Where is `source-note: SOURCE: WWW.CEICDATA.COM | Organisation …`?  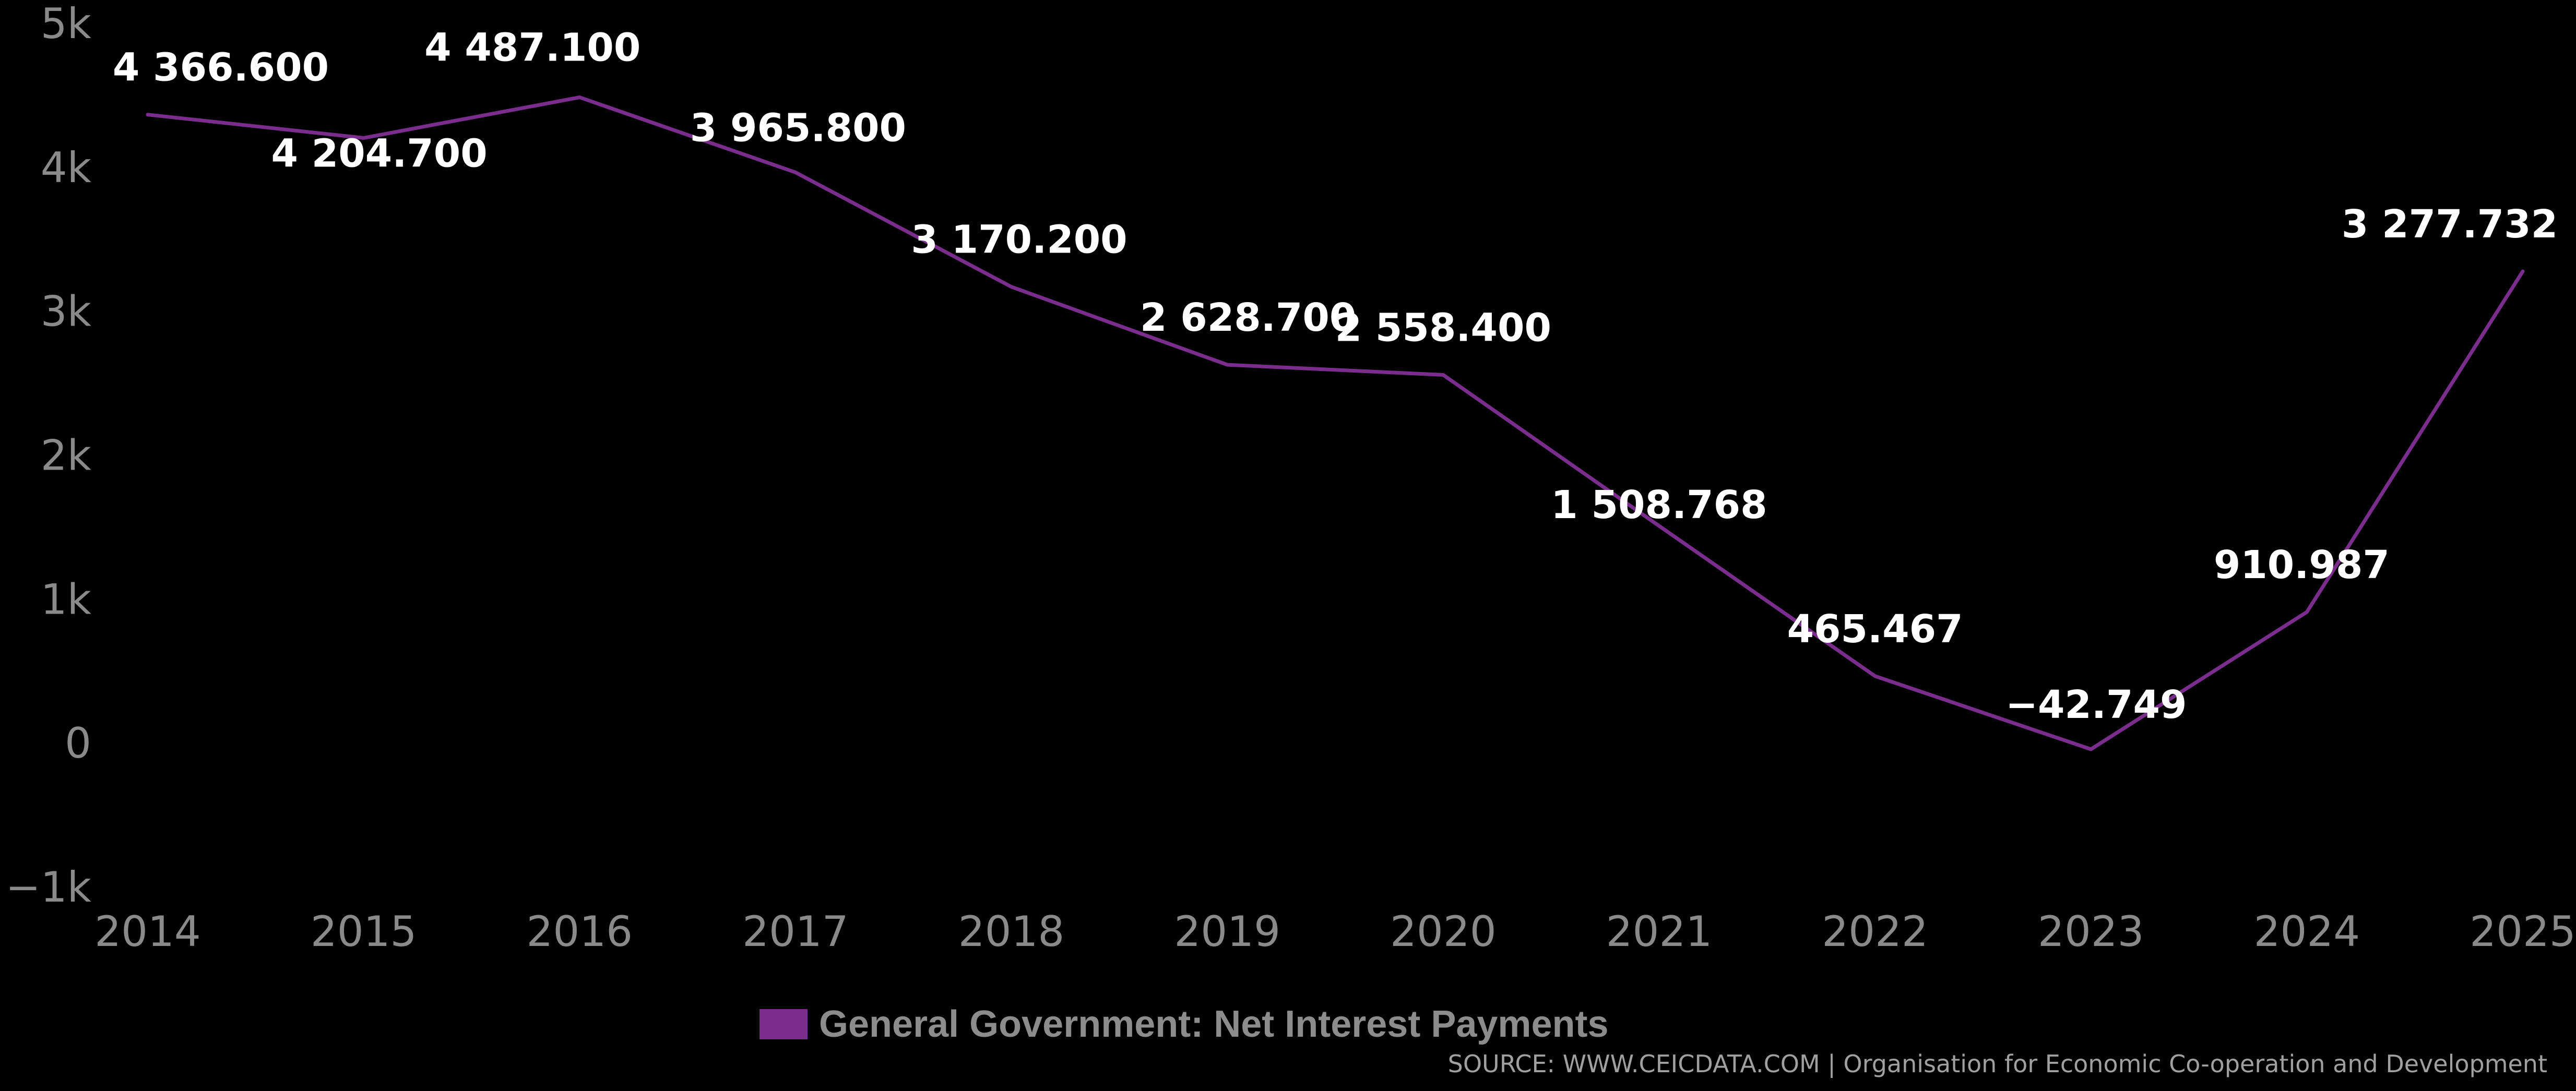 source-note: SOURCE: WWW.CEICDATA.COM | Organisation … is located at coordinates (1997, 1064).